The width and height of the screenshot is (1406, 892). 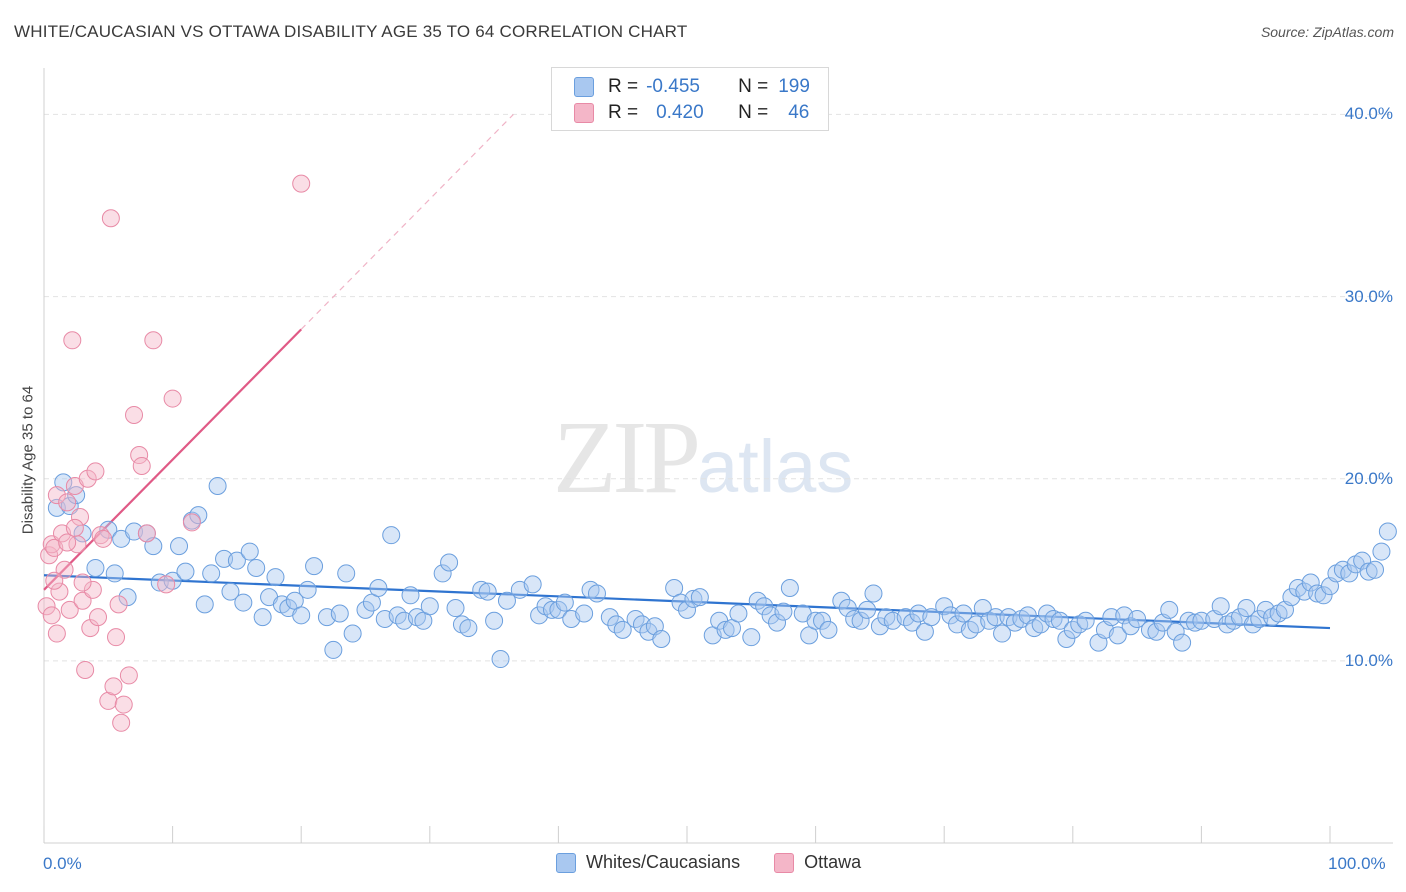 What do you see at coordinates (680, 112) in the screenshot?
I see `r-value: 0.420` at bounding box center [680, 112].